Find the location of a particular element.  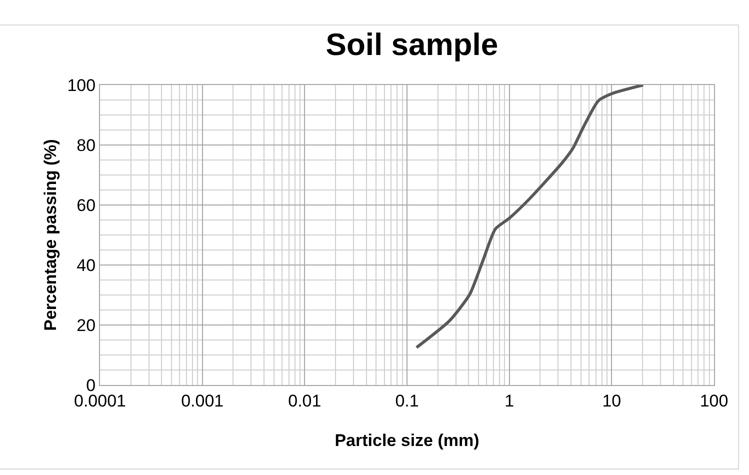

chart-title: Soil sample is located at coordinates (412, 44).